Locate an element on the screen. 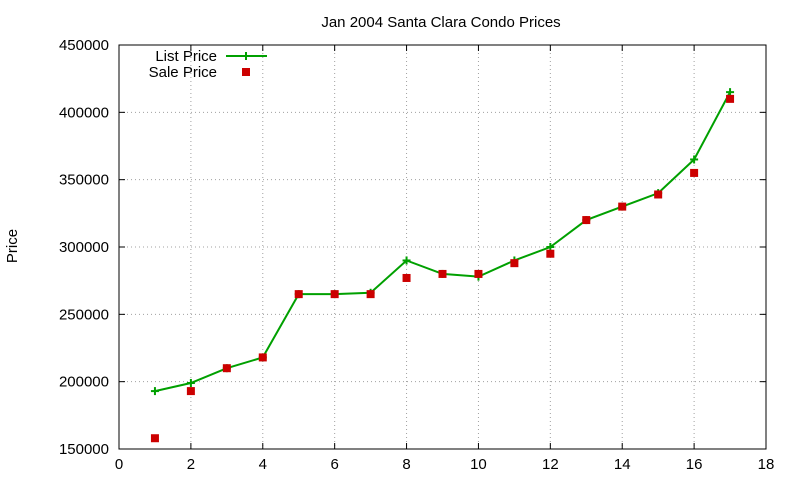 The height and width of the screenshot is (480, 800). legend-label: Sale Price is located at coordinates (183, 72).